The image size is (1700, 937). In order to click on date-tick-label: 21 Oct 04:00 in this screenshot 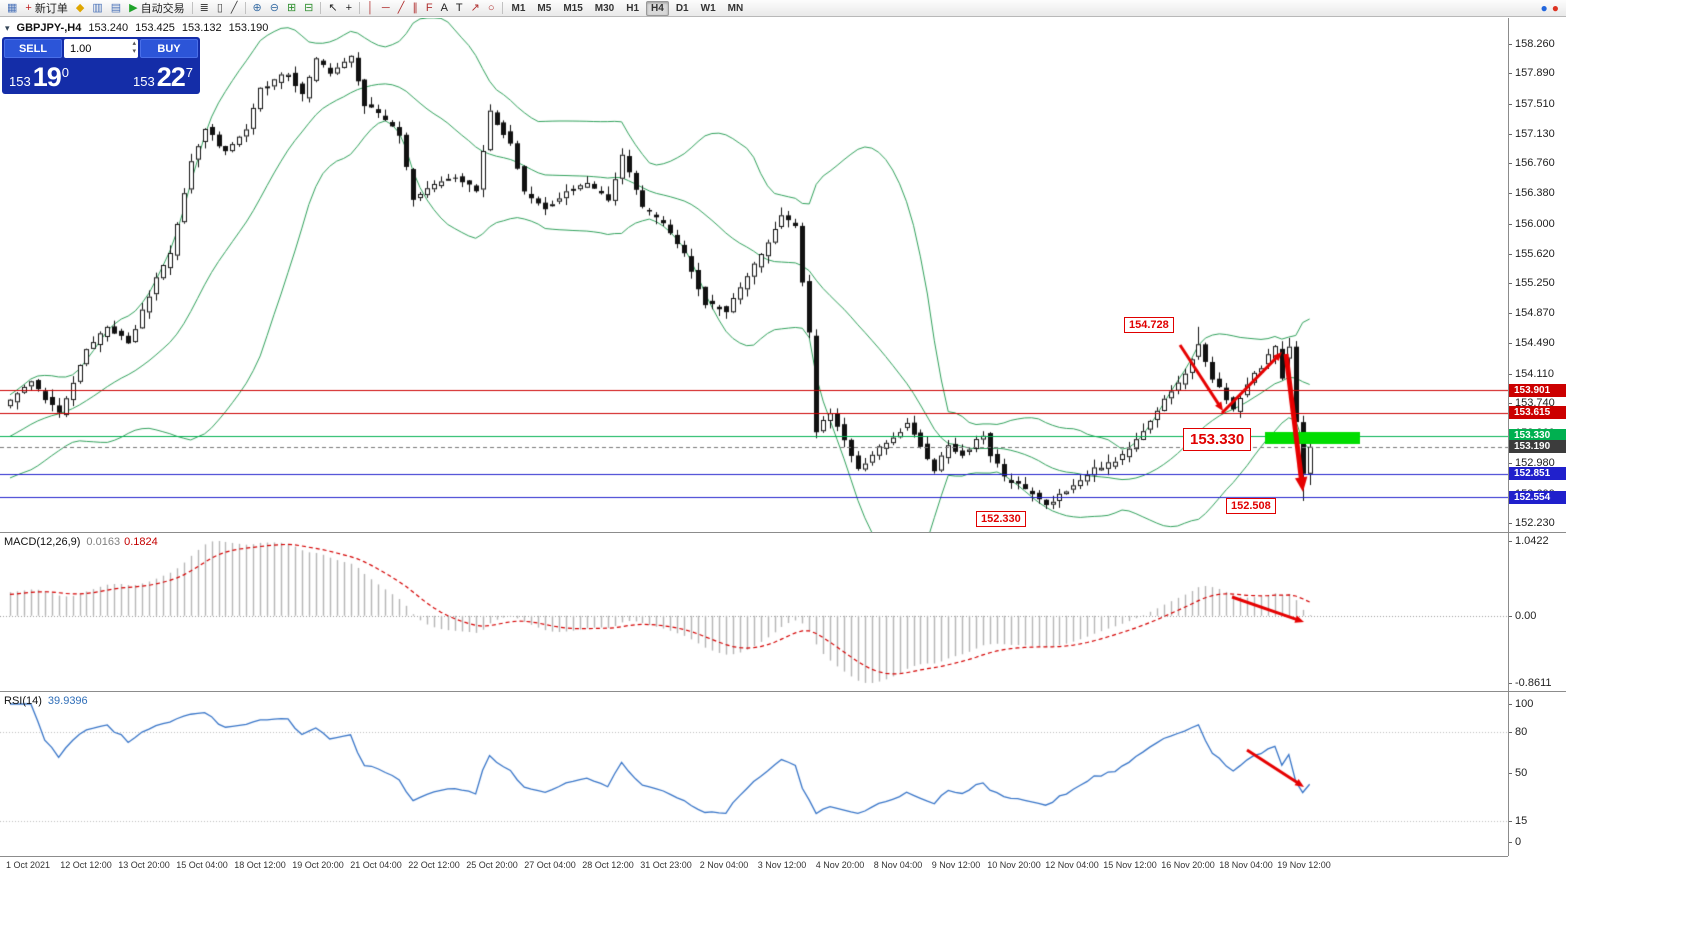, I will do `click(376, 865)`.